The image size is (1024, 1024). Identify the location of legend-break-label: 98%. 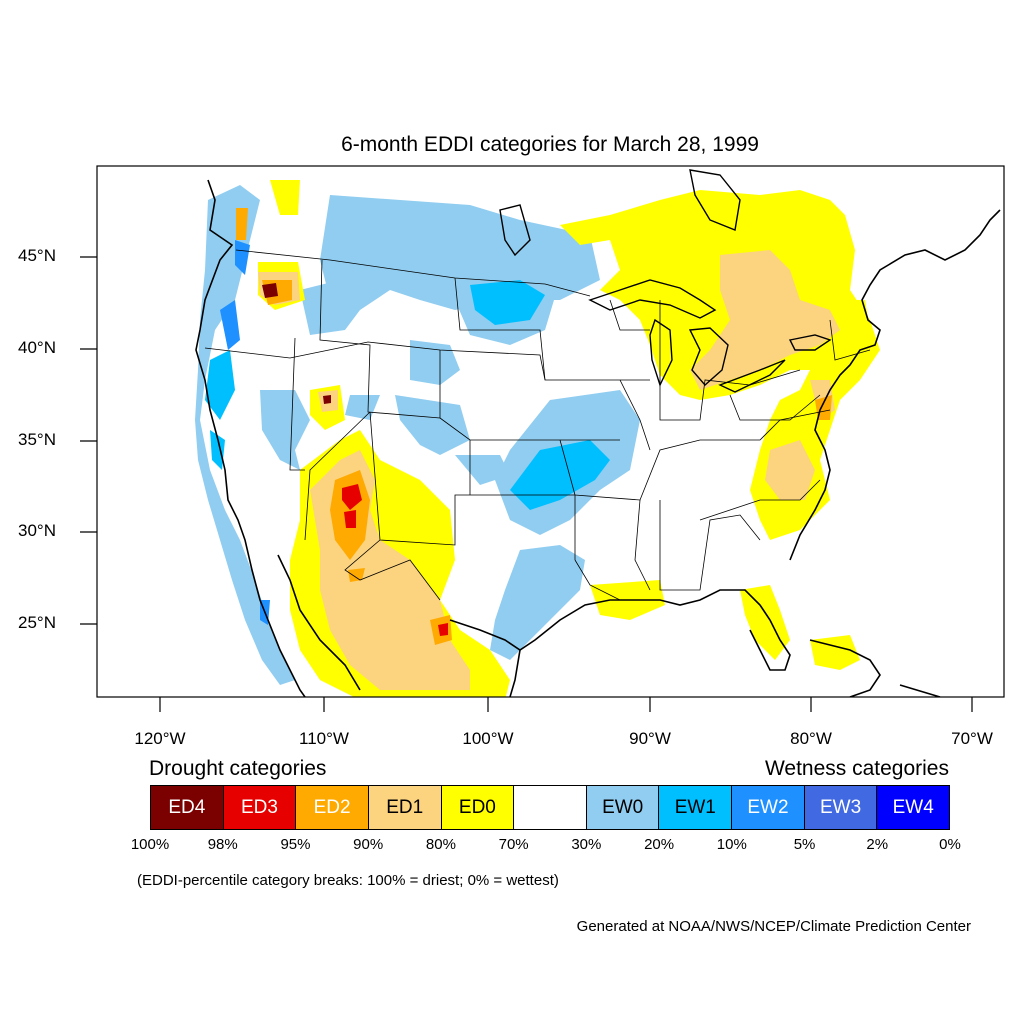
(222, 844).